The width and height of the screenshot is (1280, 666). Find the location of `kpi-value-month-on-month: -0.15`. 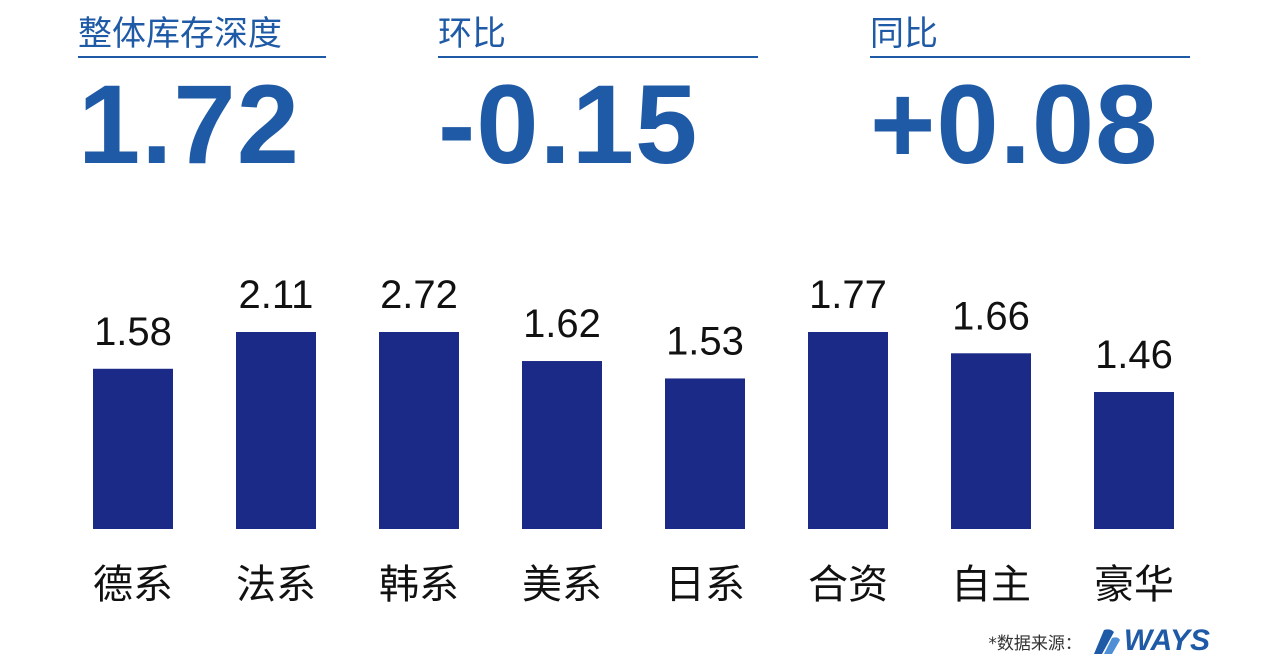

kpi-value-month-on-month: -0.15 is located at coordinates (568, 124).